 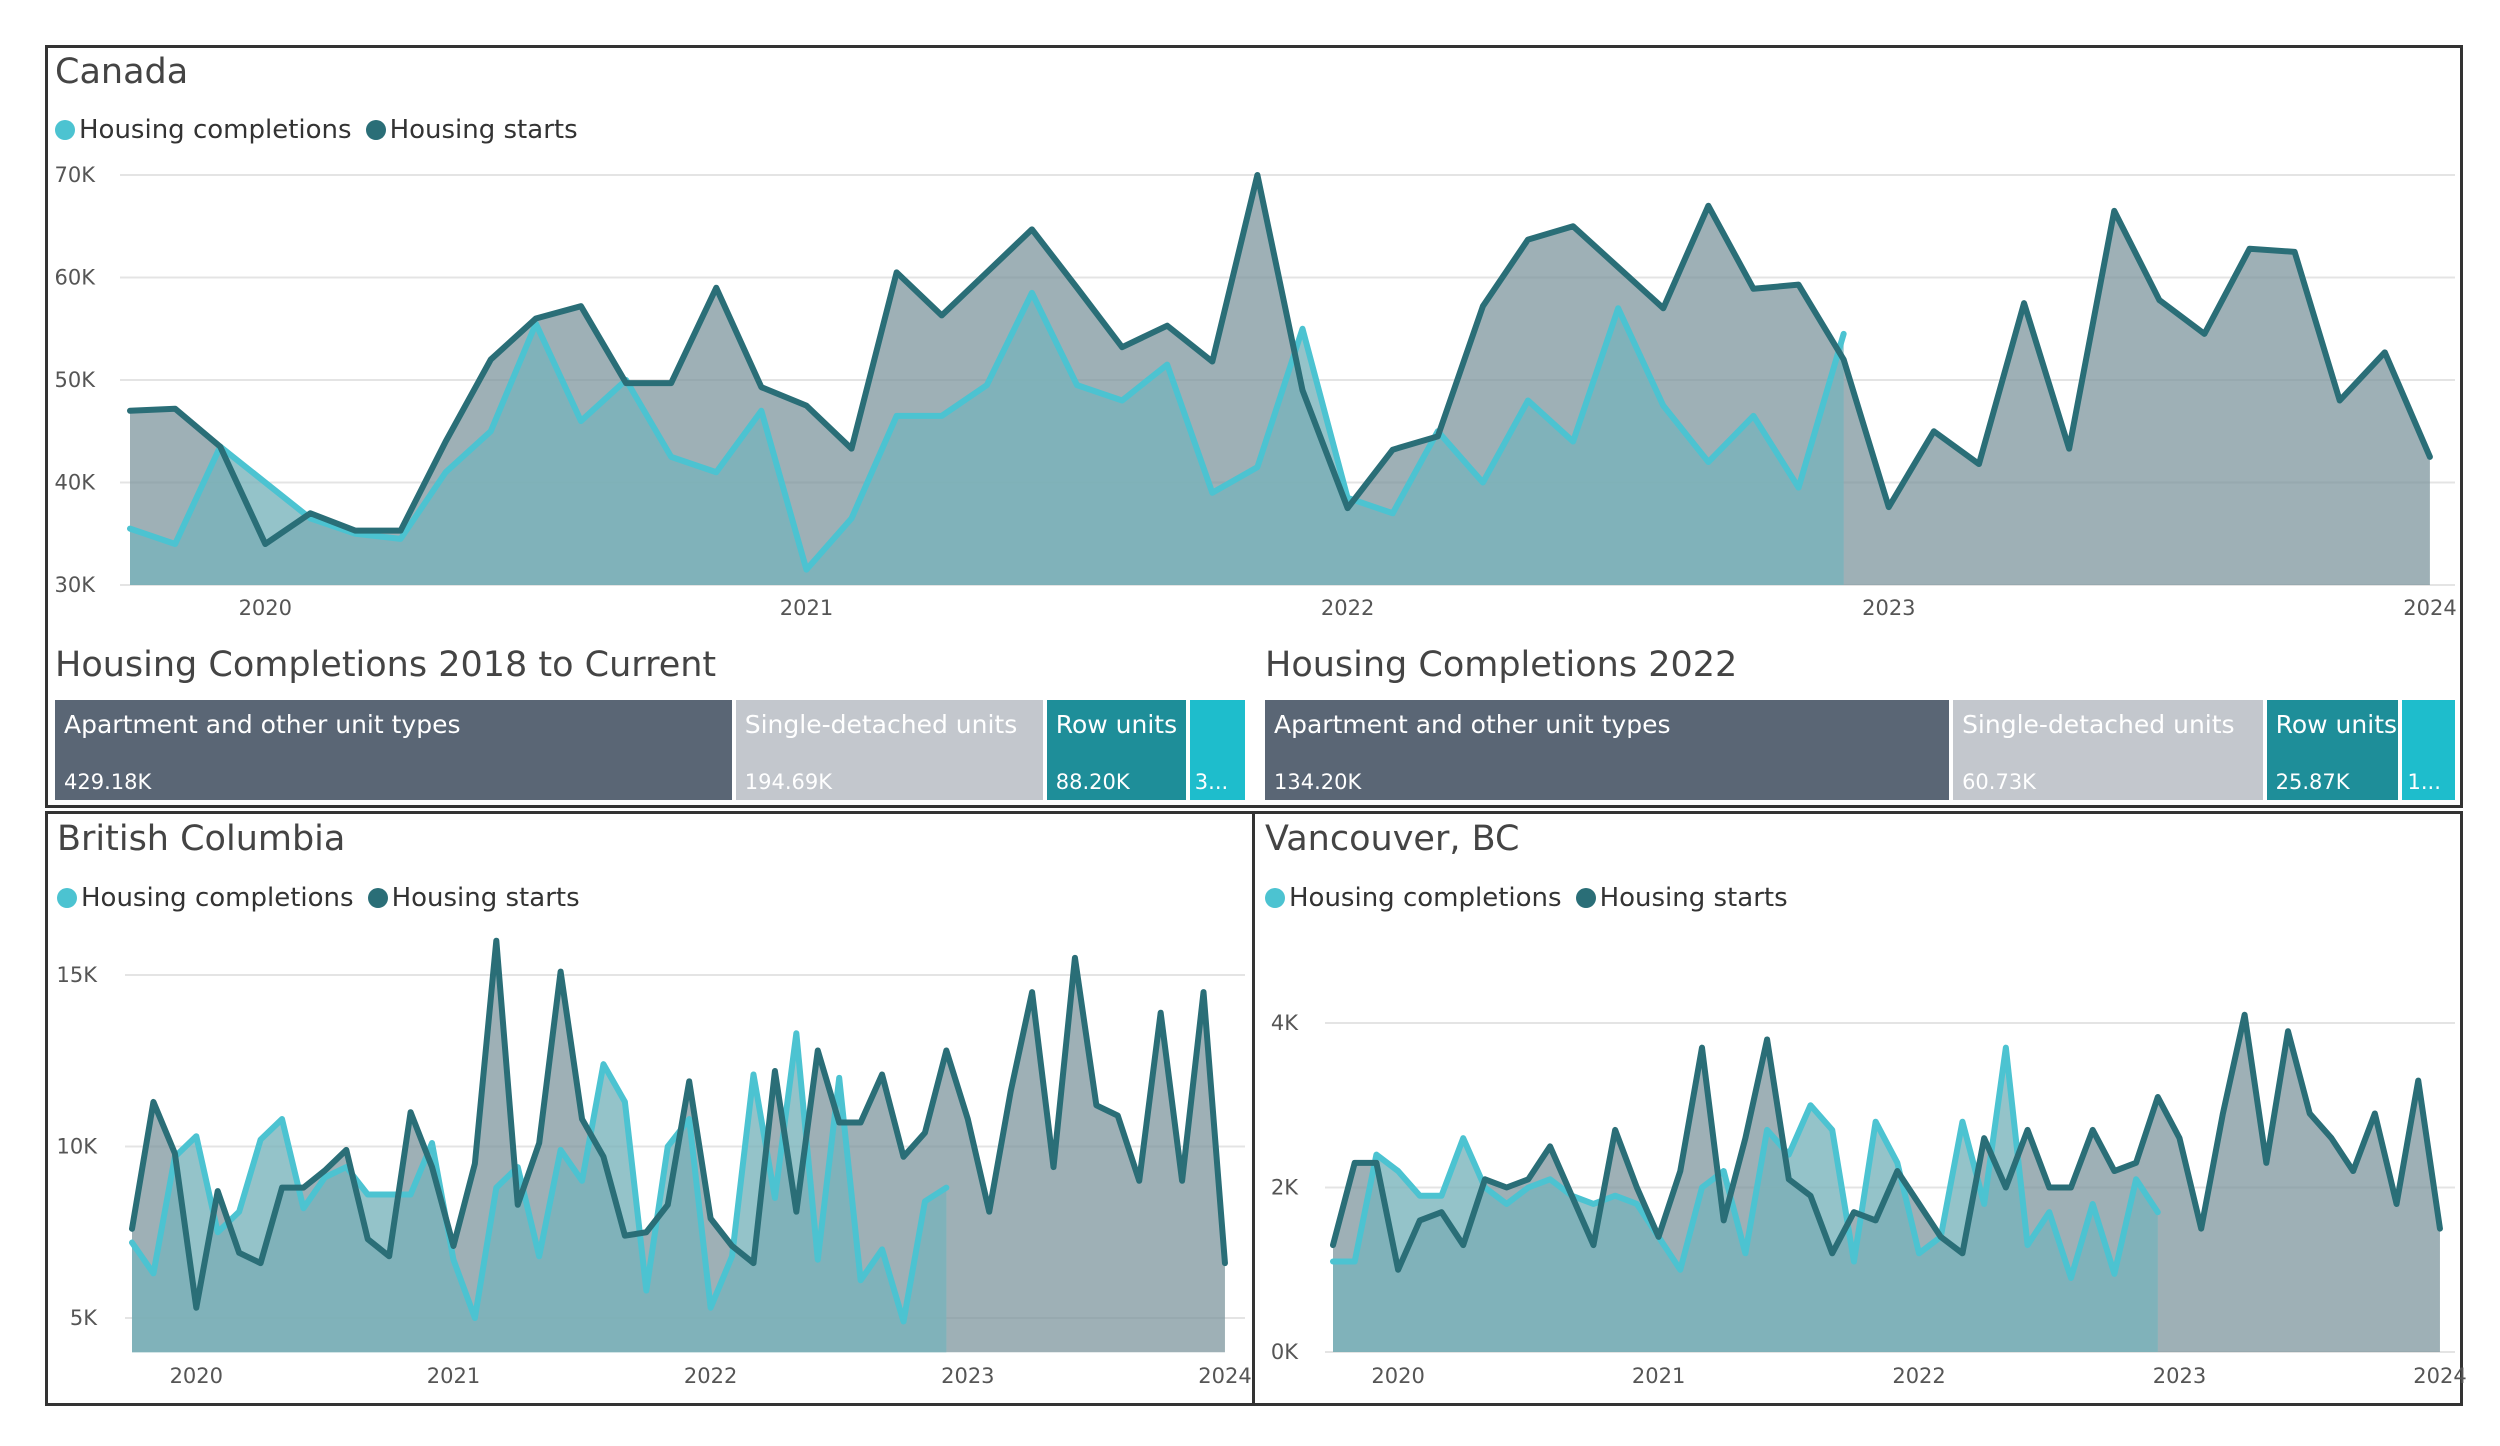 What do you see at coordinates (1607, 750) in the screenshot?
I see `treemap-cell: Apartment and other unit types 134.20K` at bounding box center [1607, 750].